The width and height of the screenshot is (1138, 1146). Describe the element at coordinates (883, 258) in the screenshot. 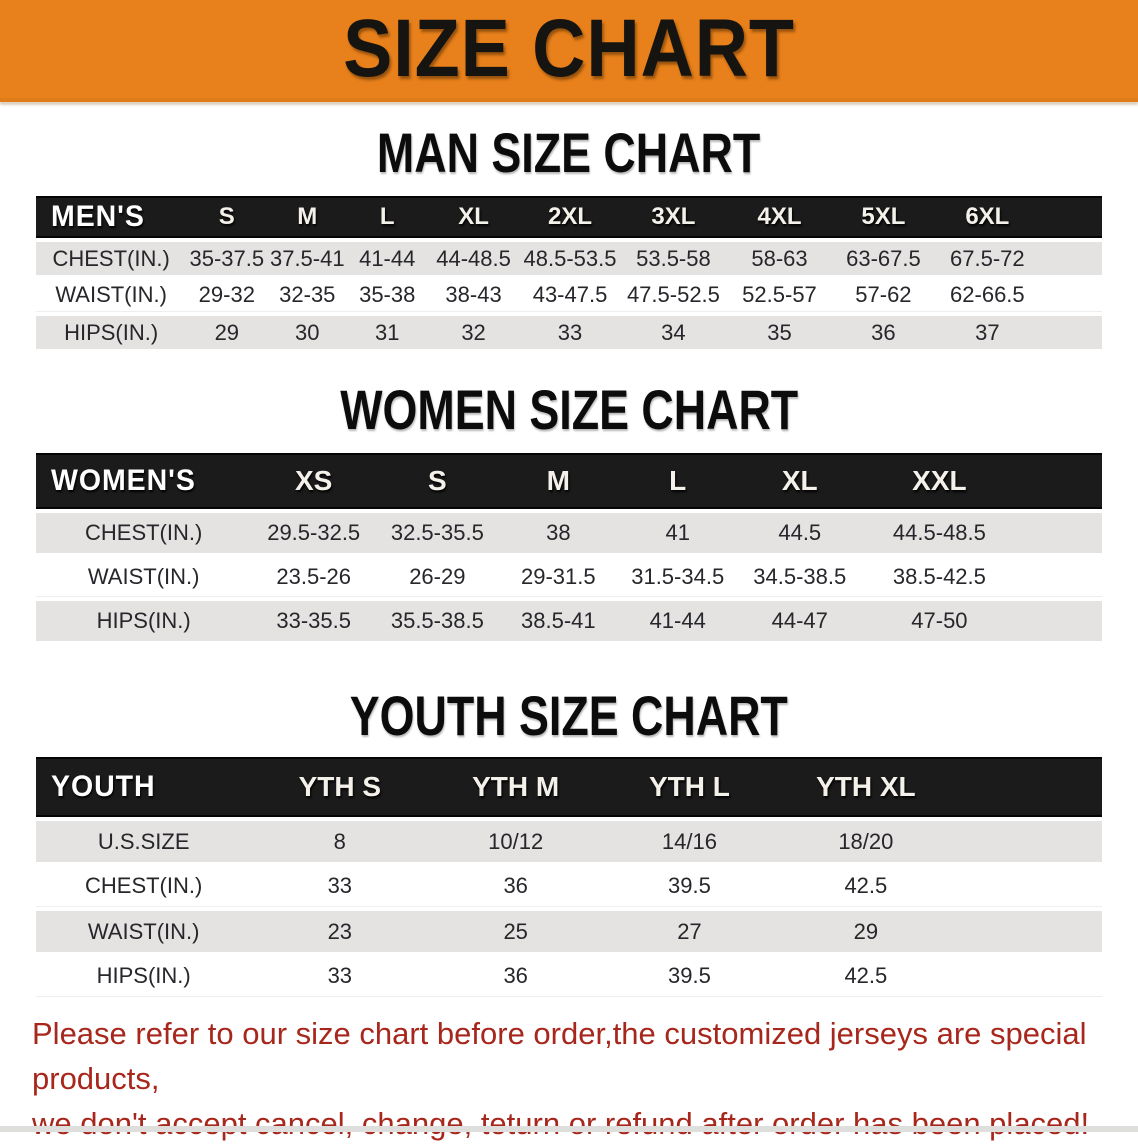

I see `measurement-value: 63-67.5` at that location.